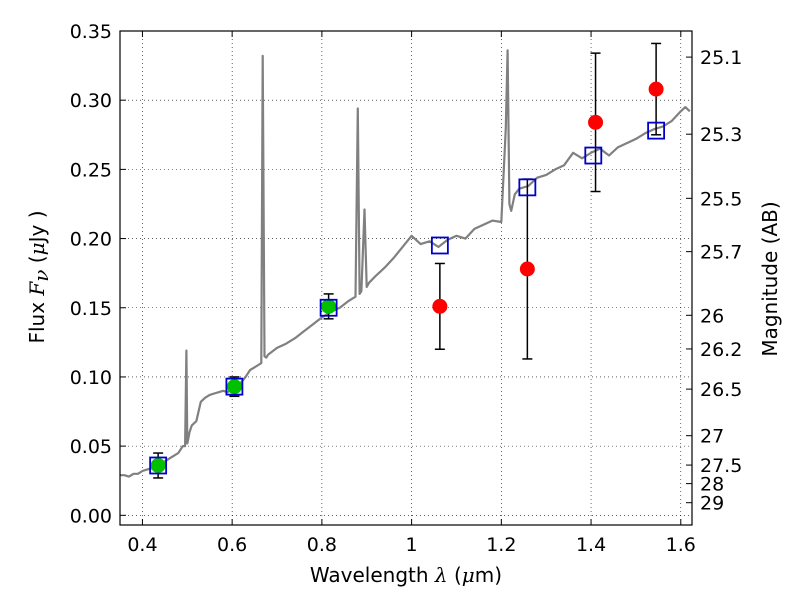 The height and width of the screenshot is (600, 800). What do you see at coordinates (712, 437) in the screenshot?
I see `mag-tick-label: 27` at bounding box center [712, 437].